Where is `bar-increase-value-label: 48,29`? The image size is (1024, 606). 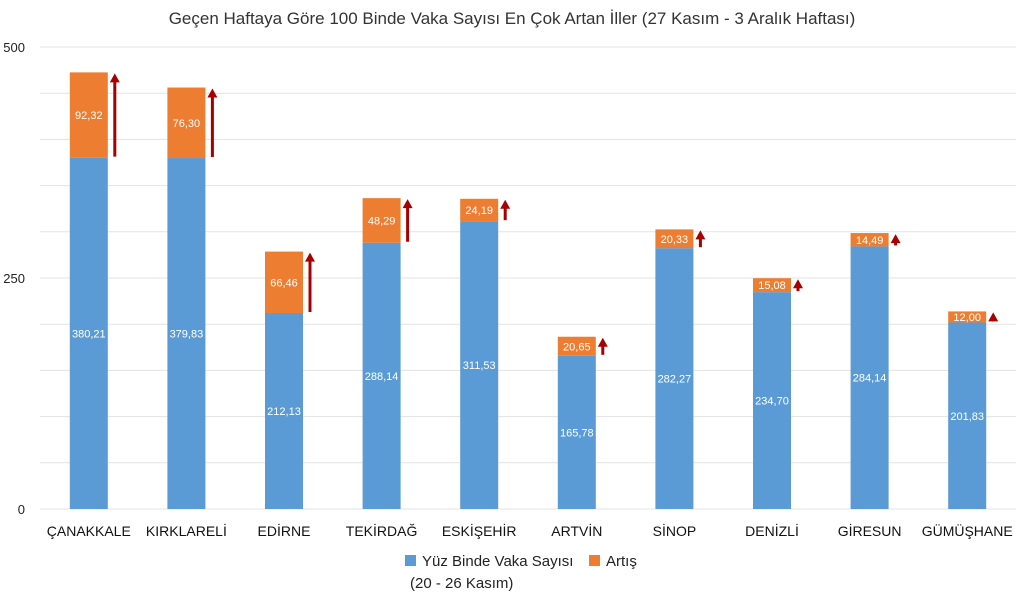 bar-increase-value-label: 48,29 is located at coordinates (382, 221).